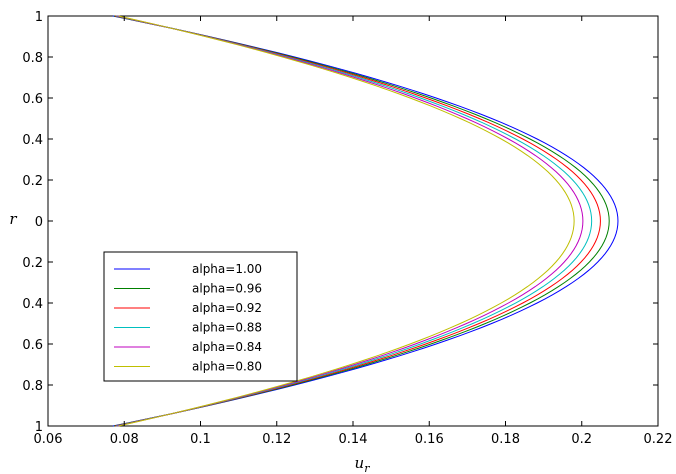 The image size is (676, 474). What do you see at coordinates (227, 367) in the screenshot?
I see `legend-label: alpha=0.80` at bounding box center [227, 367].